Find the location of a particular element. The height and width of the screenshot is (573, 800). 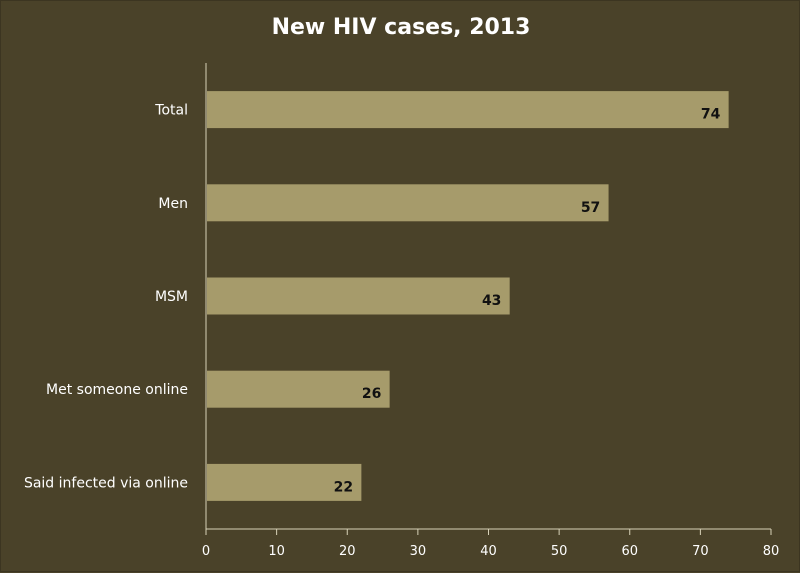

x-tick-label-8: 80 is located at coordinates (771, 551).